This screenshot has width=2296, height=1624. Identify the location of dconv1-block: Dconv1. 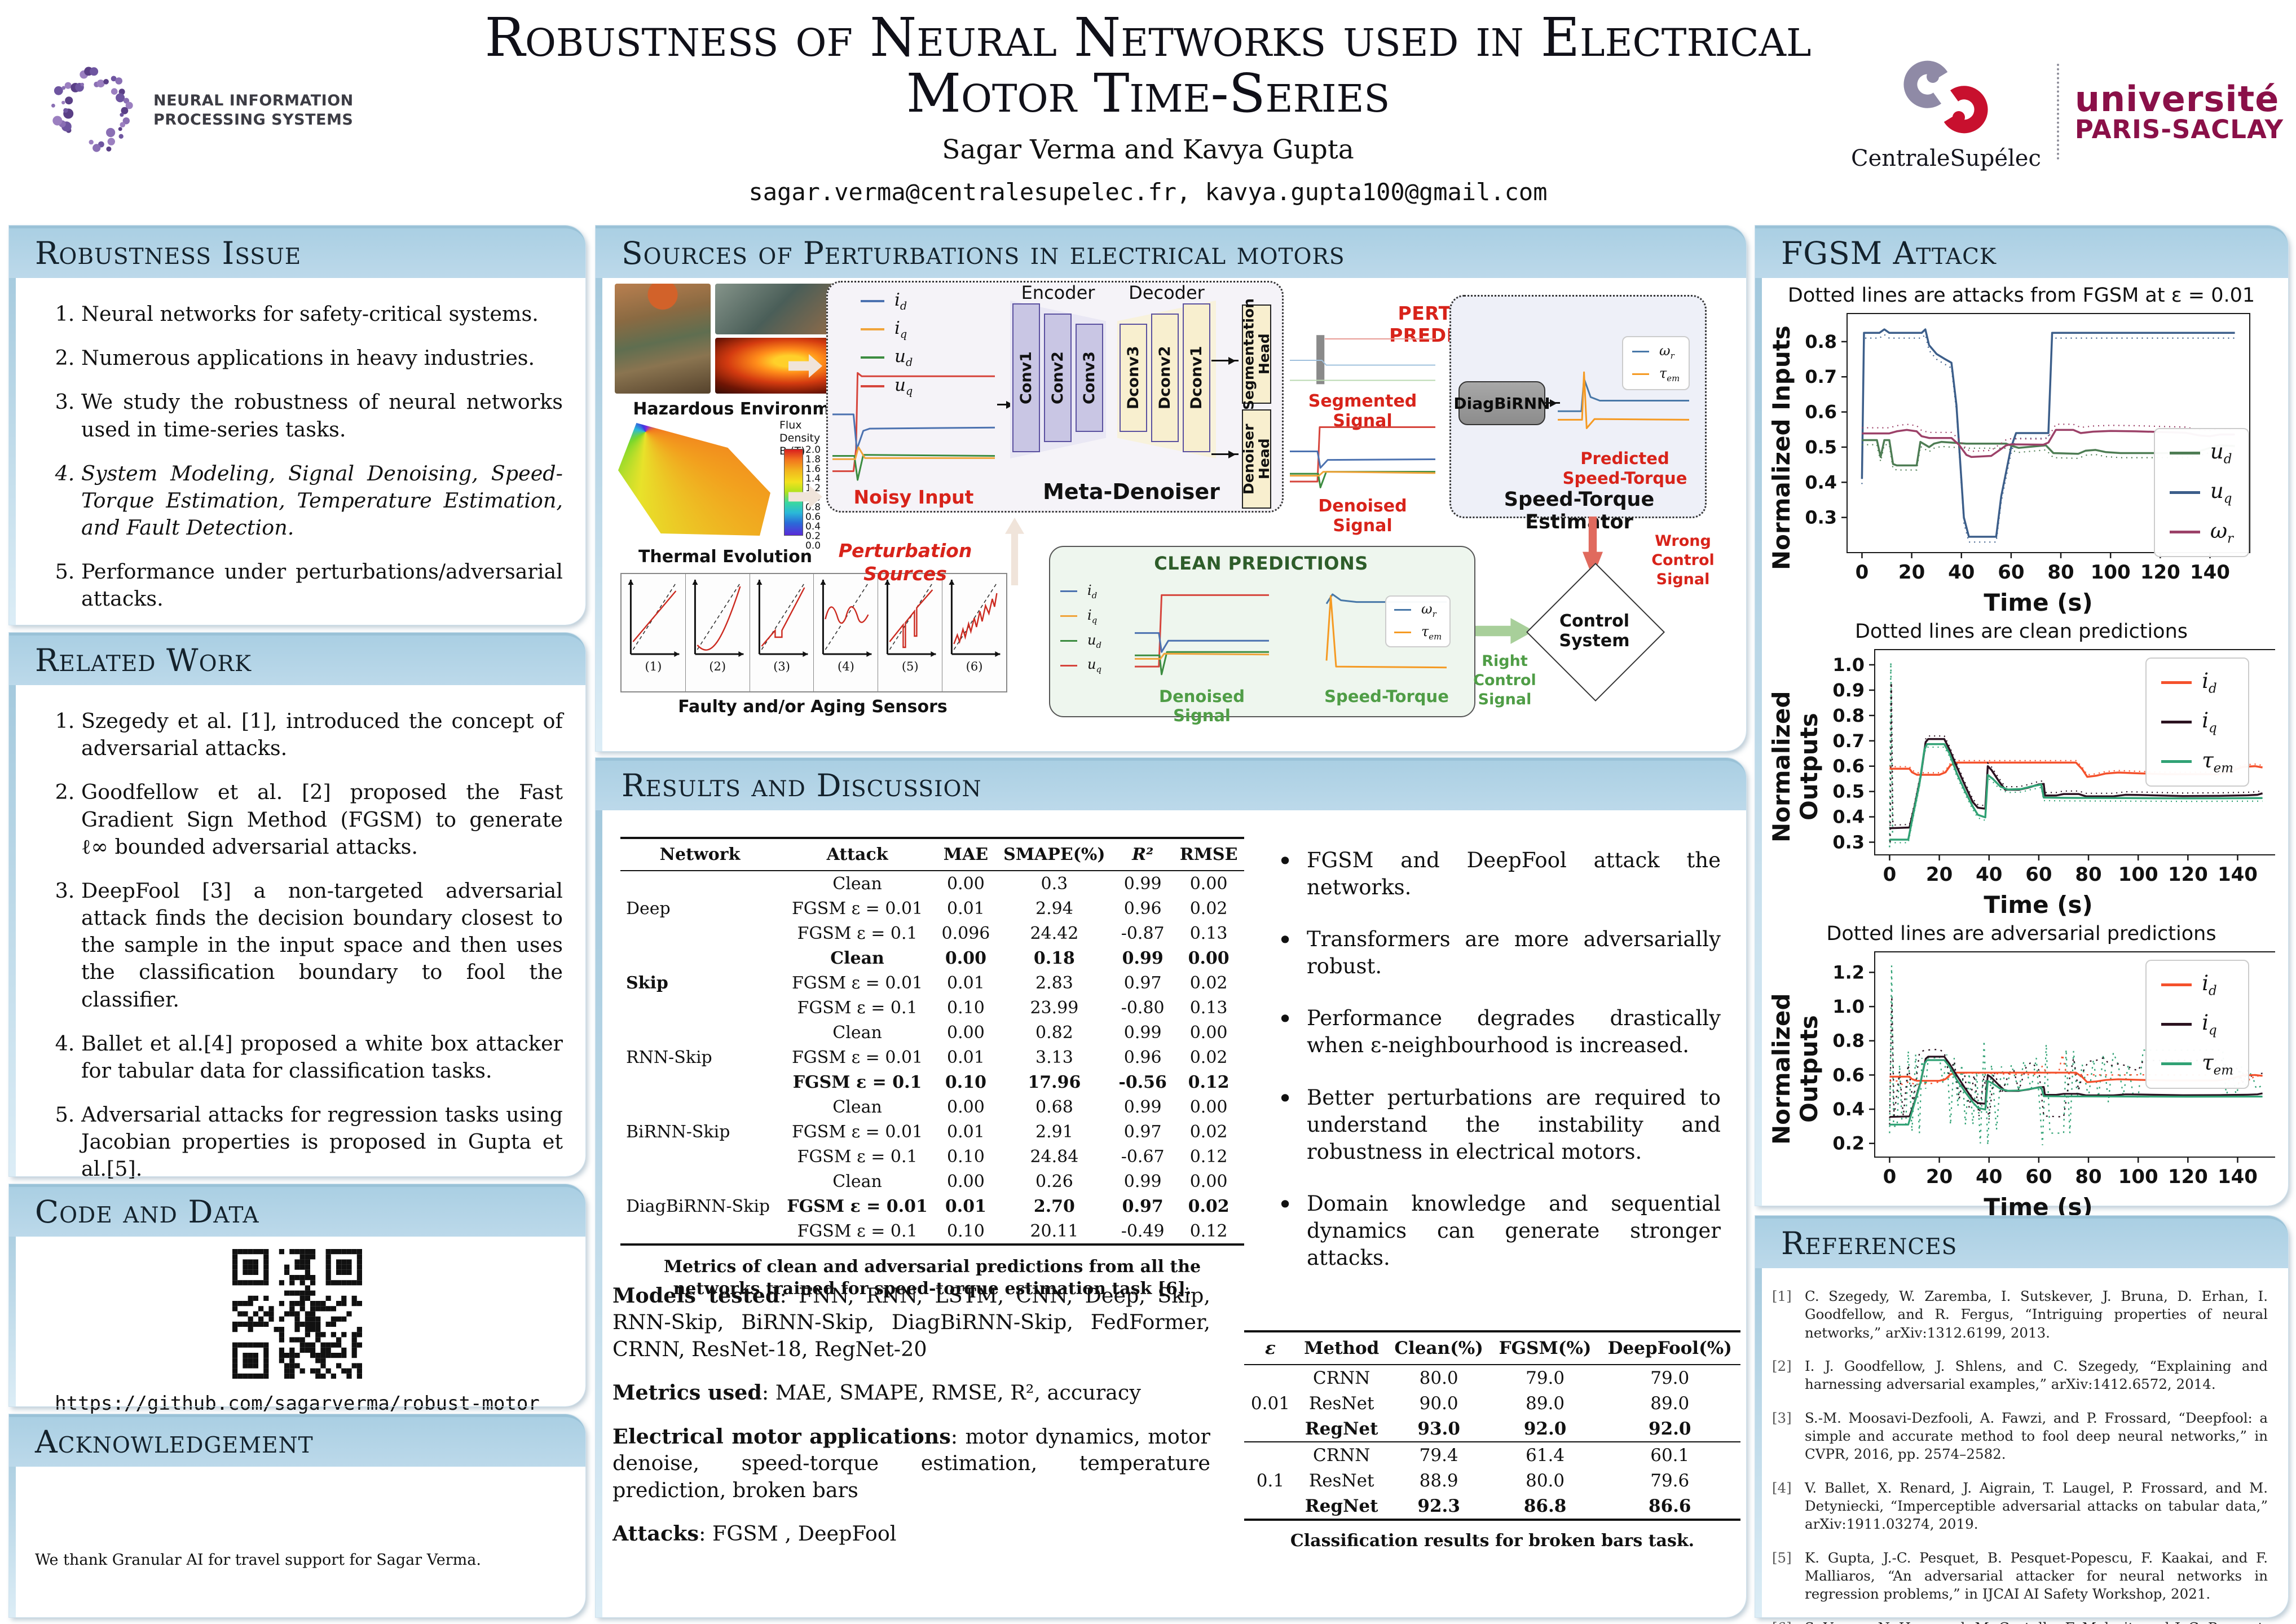
(1196, 377).